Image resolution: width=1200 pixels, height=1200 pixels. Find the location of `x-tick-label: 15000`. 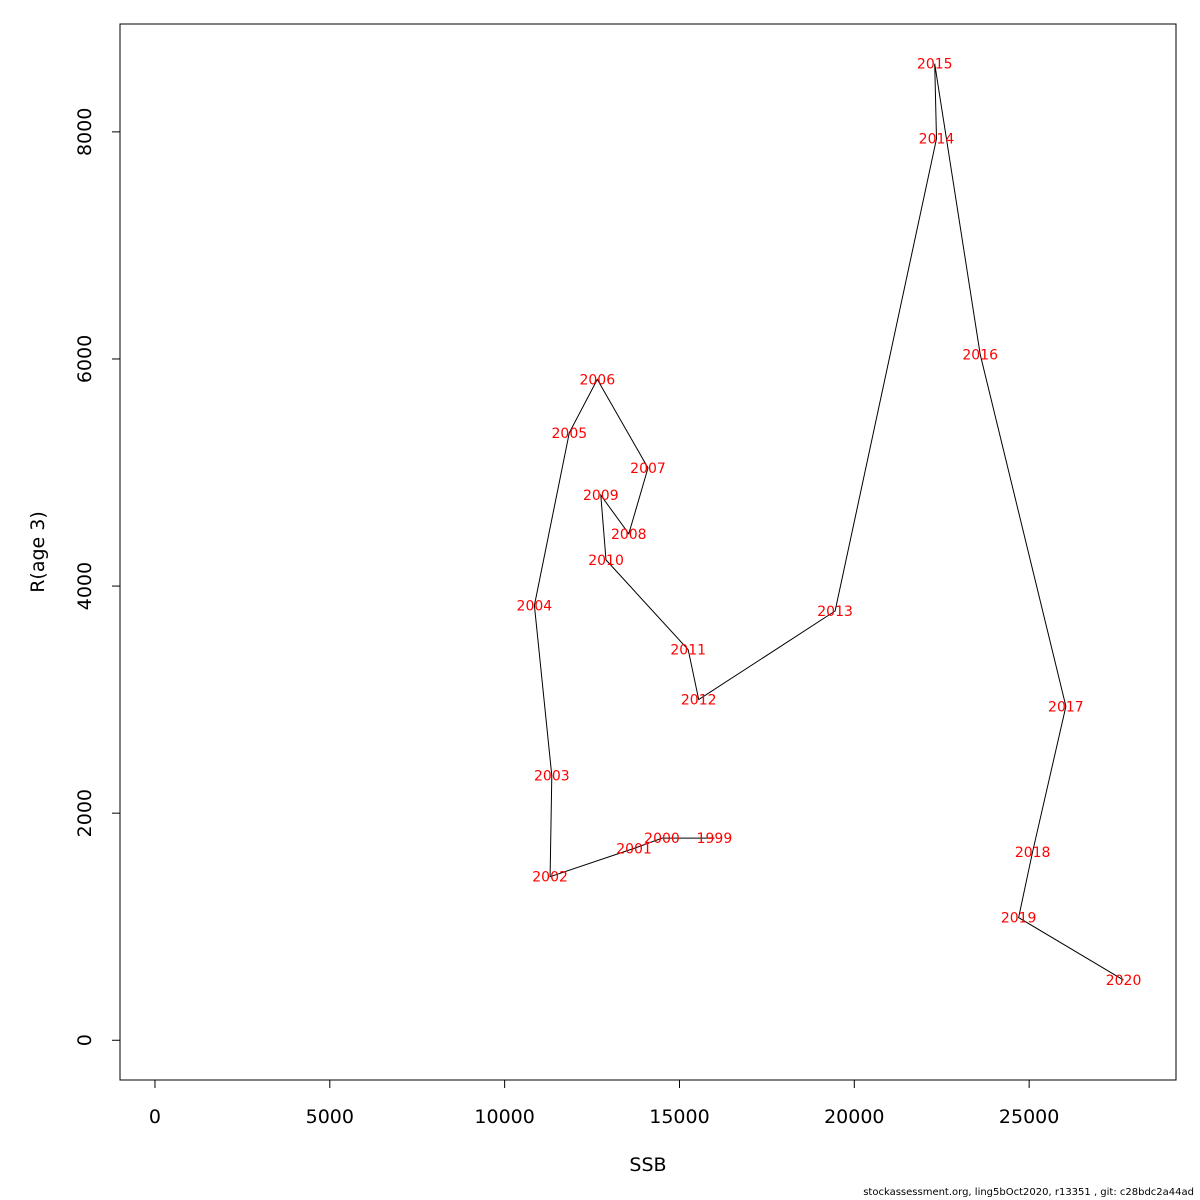

x-tick-label: 15000 is located at coordinates (679, 1117).